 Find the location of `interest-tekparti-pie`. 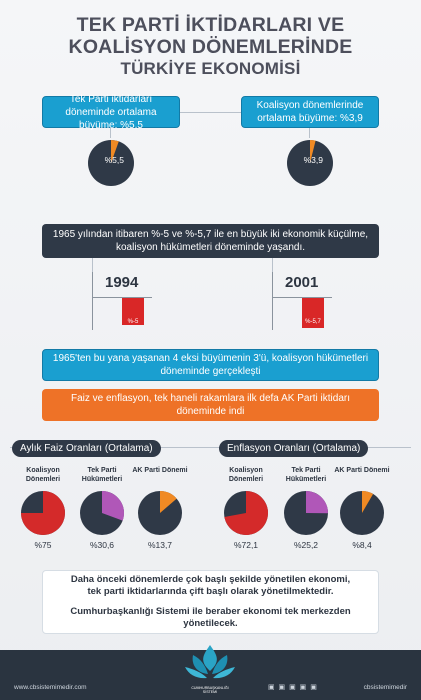

interest-tekparti-pie is located at coordinates (102, 513).